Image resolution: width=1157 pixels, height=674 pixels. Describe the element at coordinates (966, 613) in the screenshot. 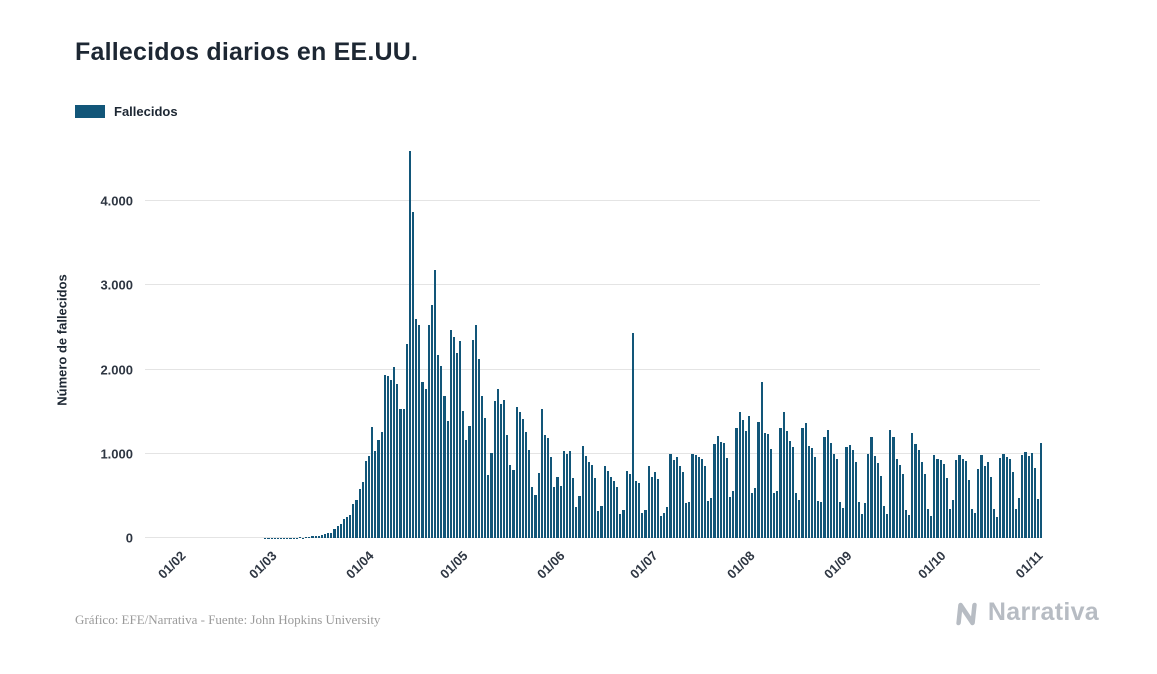

I see `narrativa-logo-icon` at that location.